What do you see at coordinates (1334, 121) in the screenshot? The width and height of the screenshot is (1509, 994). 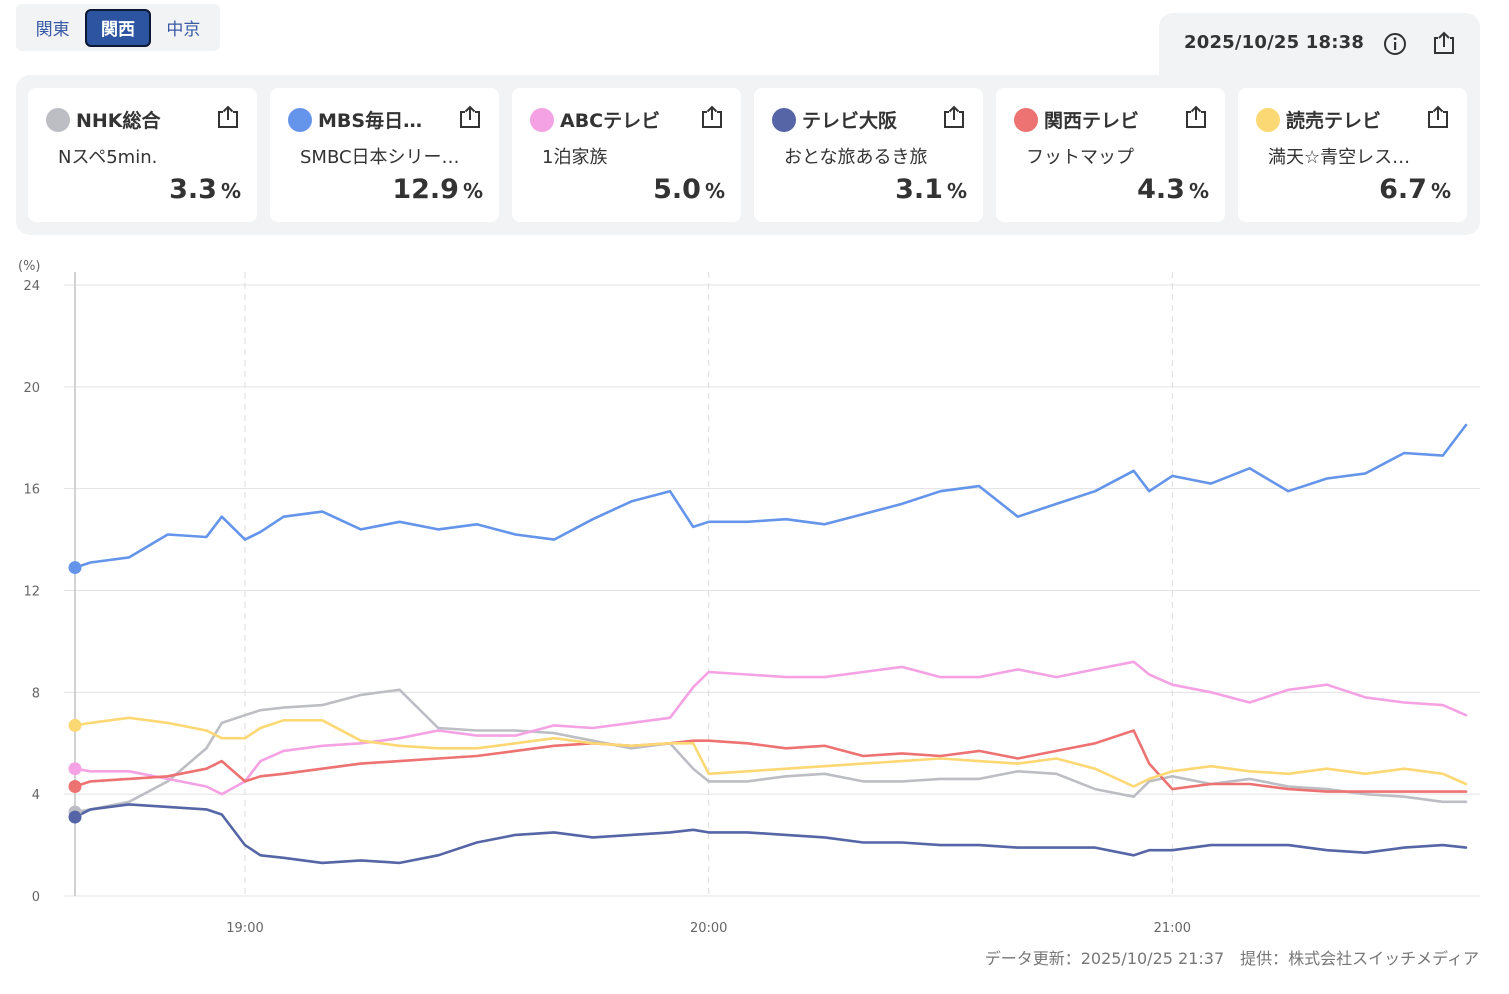 I see `channel-name: 読売テレビ` at bounding box center [1334, 121].